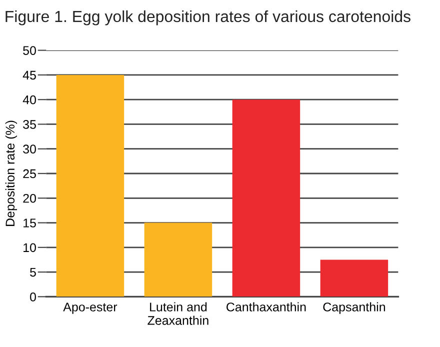 This screenshot has width=440, height=347. What do you see at coordinates (90, 308) in the screenshot?
I see `x-tick-label: Apo-ester` at bounding box center [90, 308].